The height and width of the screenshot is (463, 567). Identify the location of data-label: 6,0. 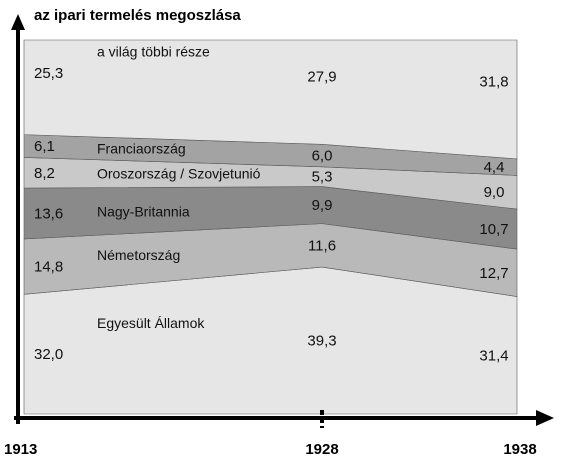
(322, 156).